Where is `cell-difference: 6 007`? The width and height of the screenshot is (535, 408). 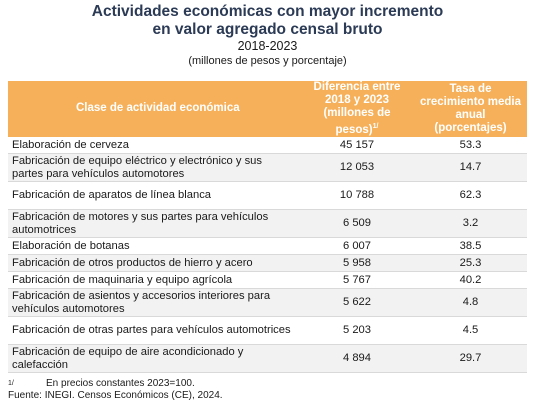
cell-difference: 6 007 is located at coordinates (357, 246).